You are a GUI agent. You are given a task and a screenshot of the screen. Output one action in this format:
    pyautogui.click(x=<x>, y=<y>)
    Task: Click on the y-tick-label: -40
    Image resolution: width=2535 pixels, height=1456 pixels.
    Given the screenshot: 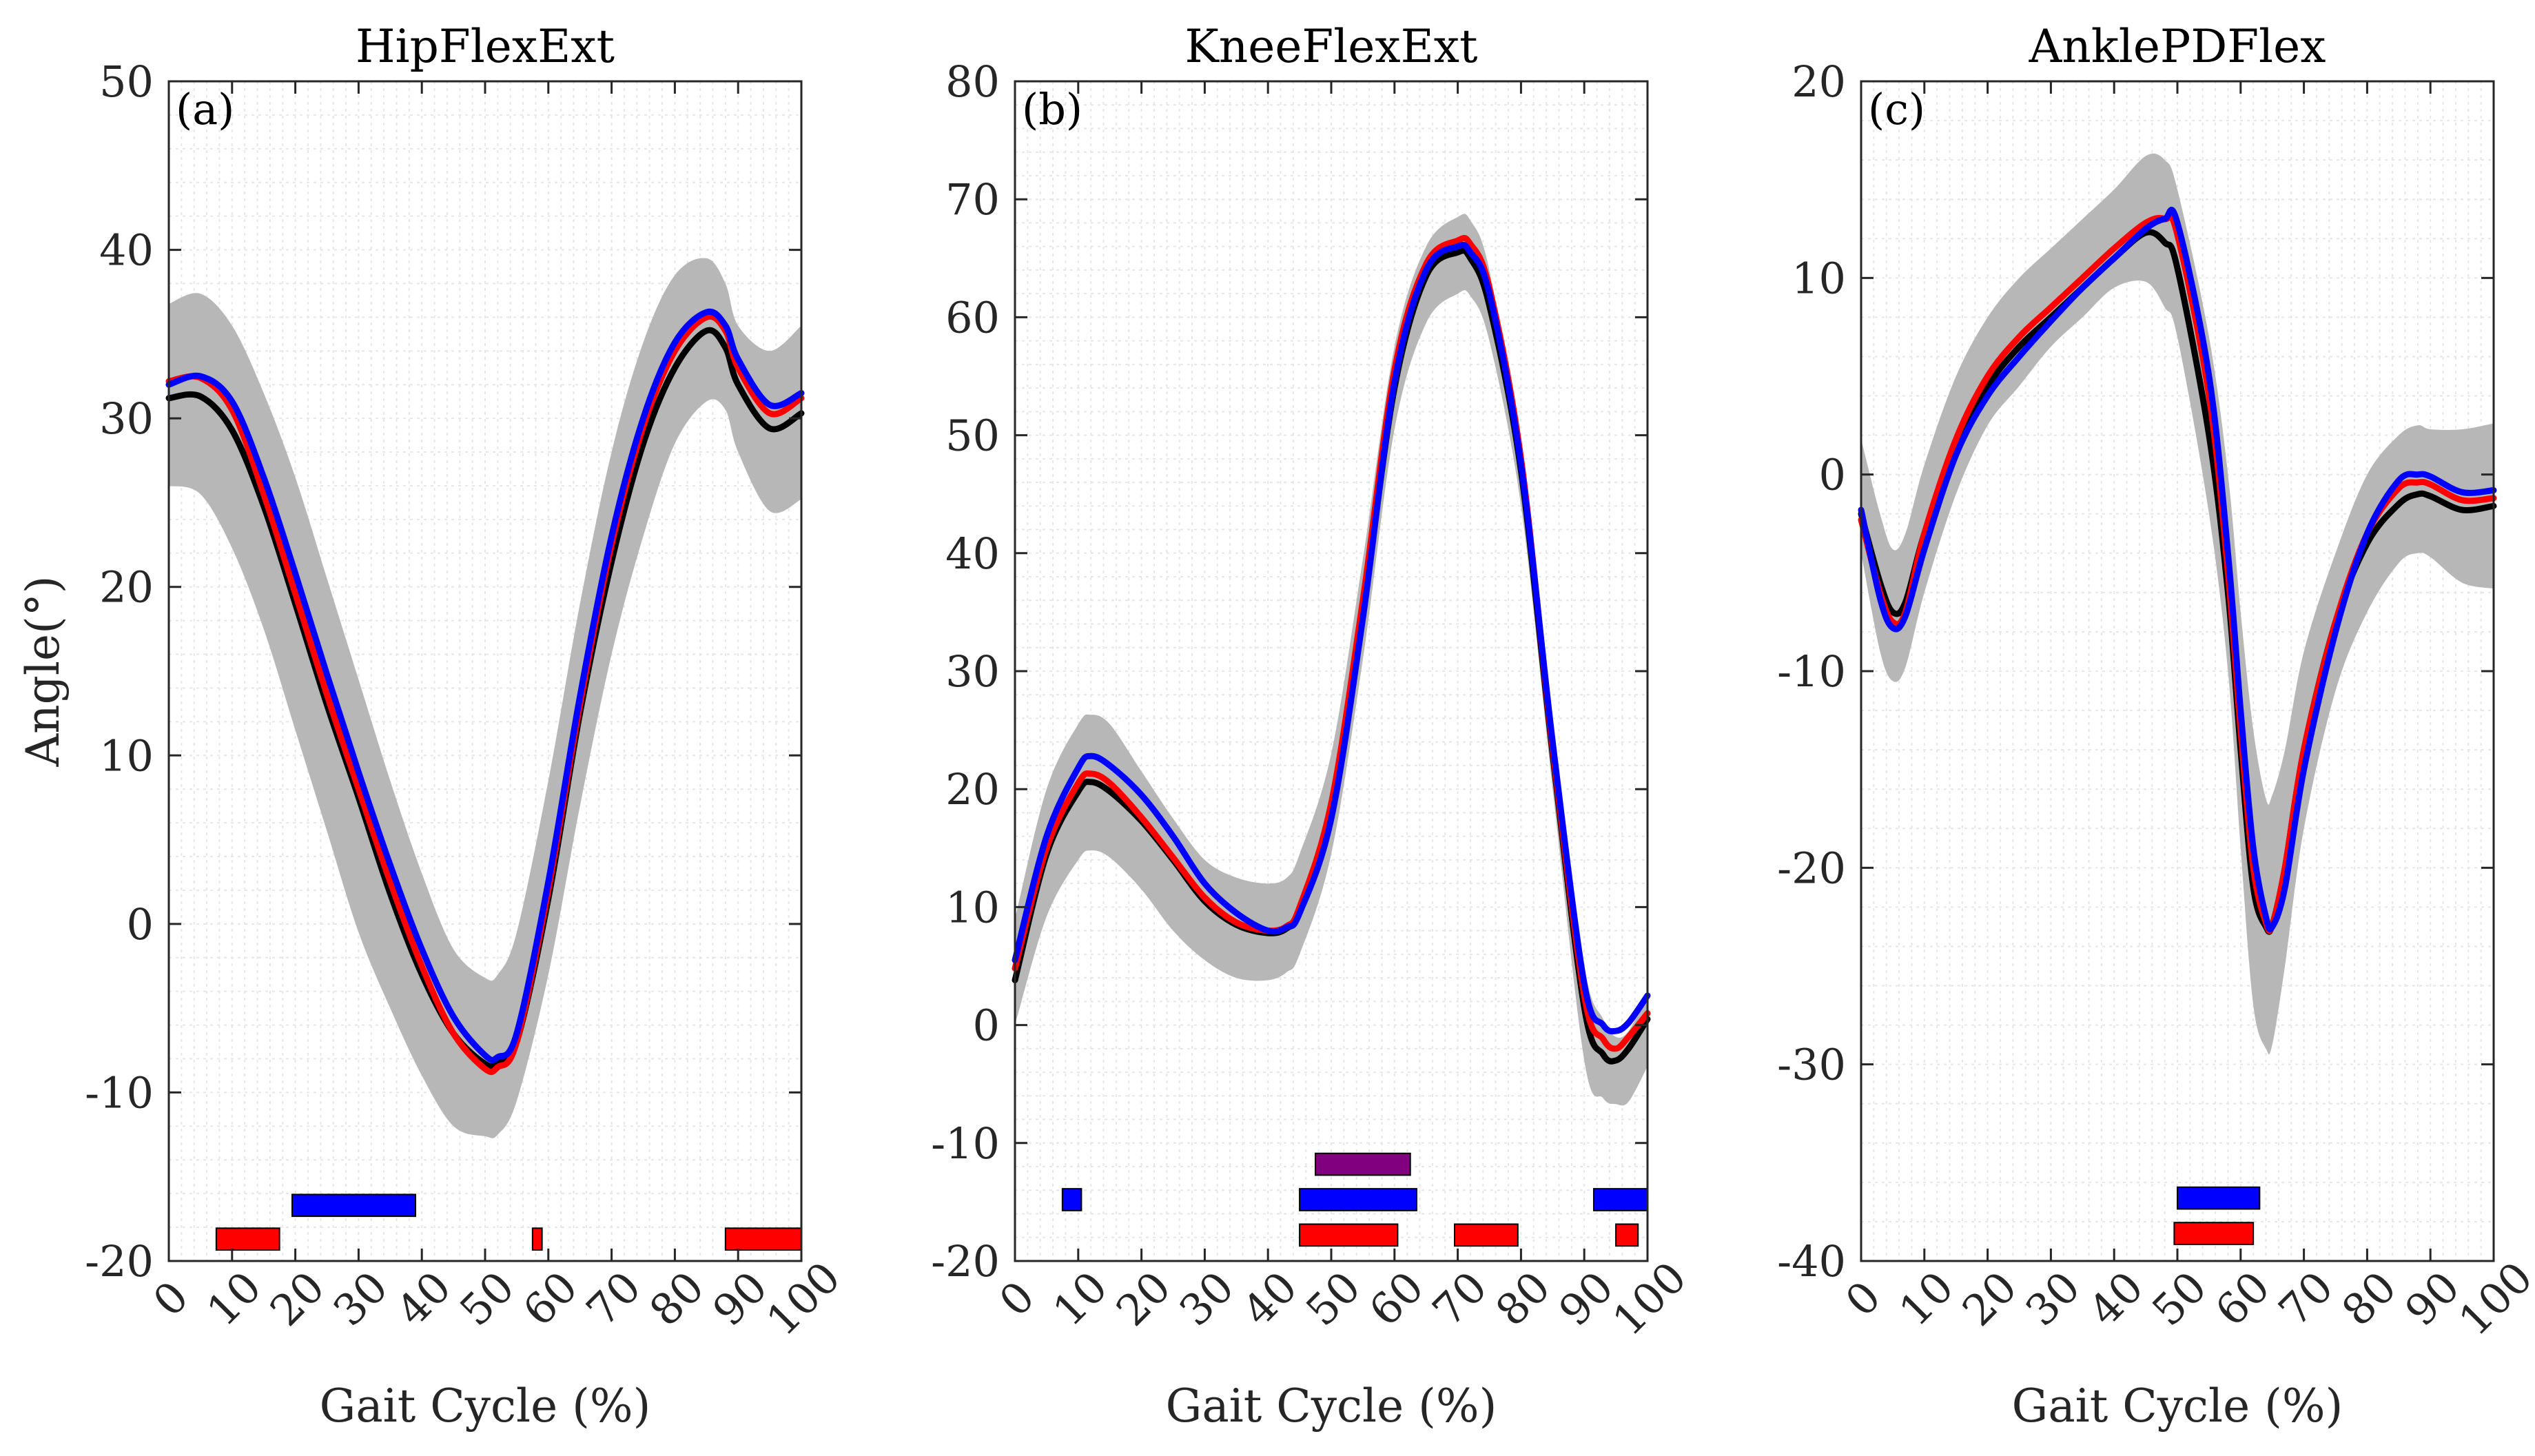 What is the action you would take?
    pyautogui.click(x=1811, y=1261)
    